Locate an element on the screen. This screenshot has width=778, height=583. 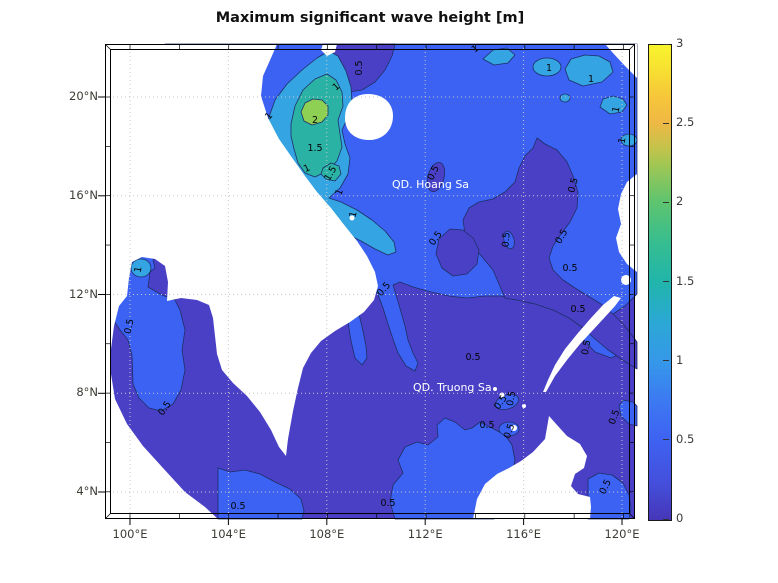
y-tick-label: 16°N is located at coordinates (83, 194).